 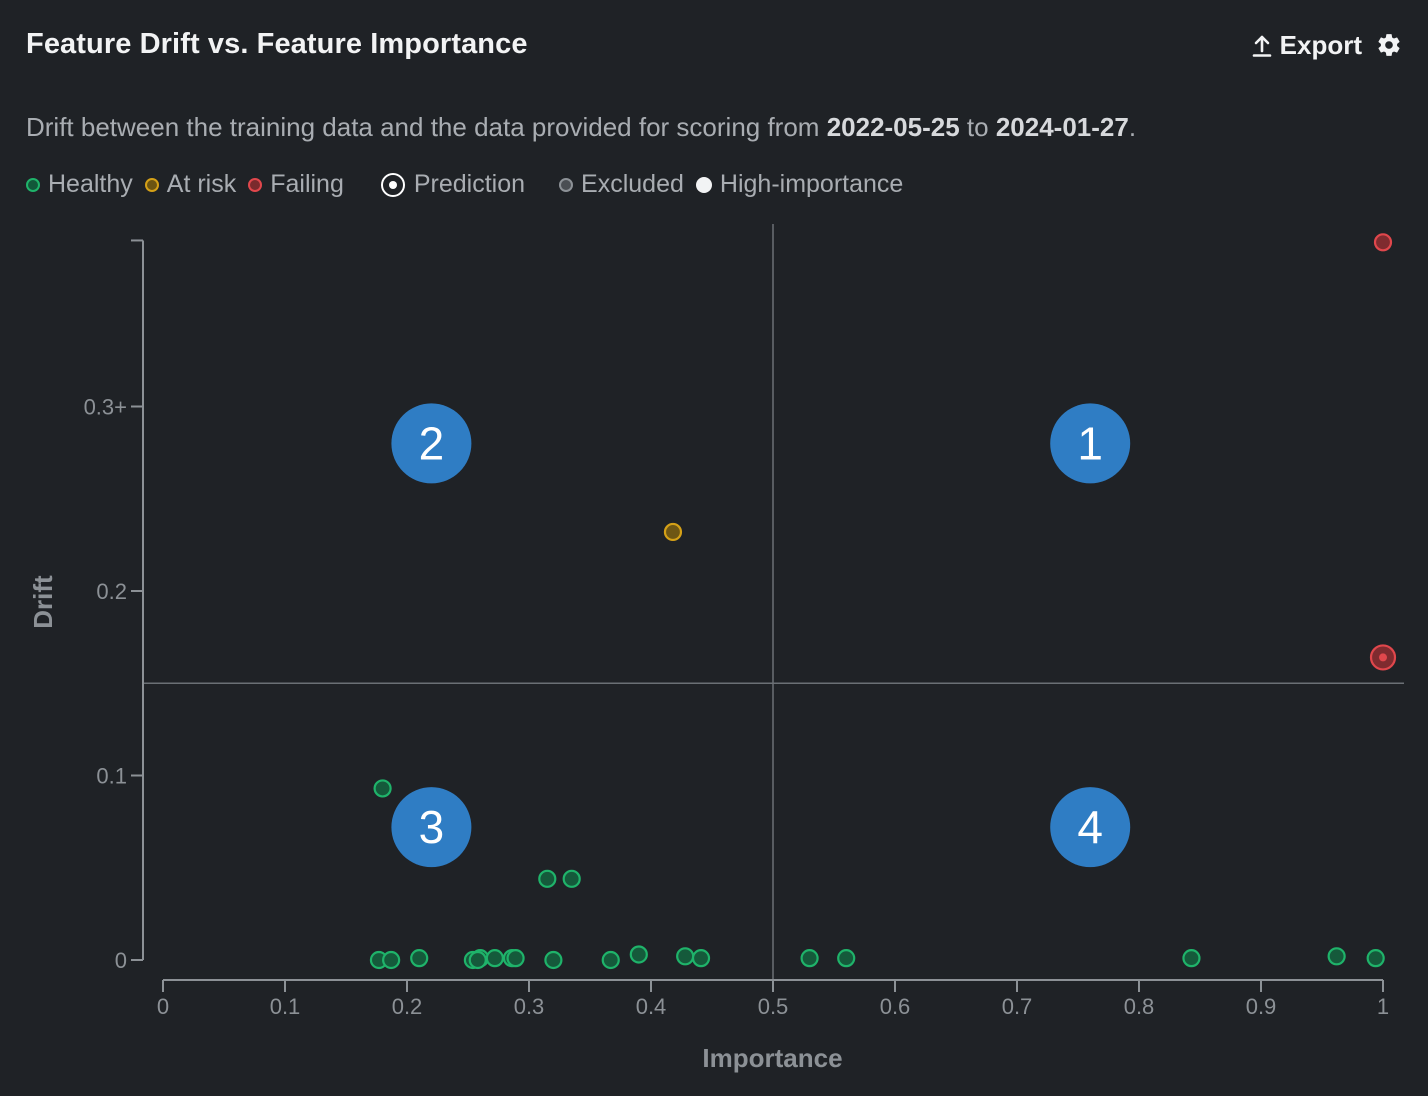 I want to click on x-tick-label: 0.6, so click(x=895, y=1006).